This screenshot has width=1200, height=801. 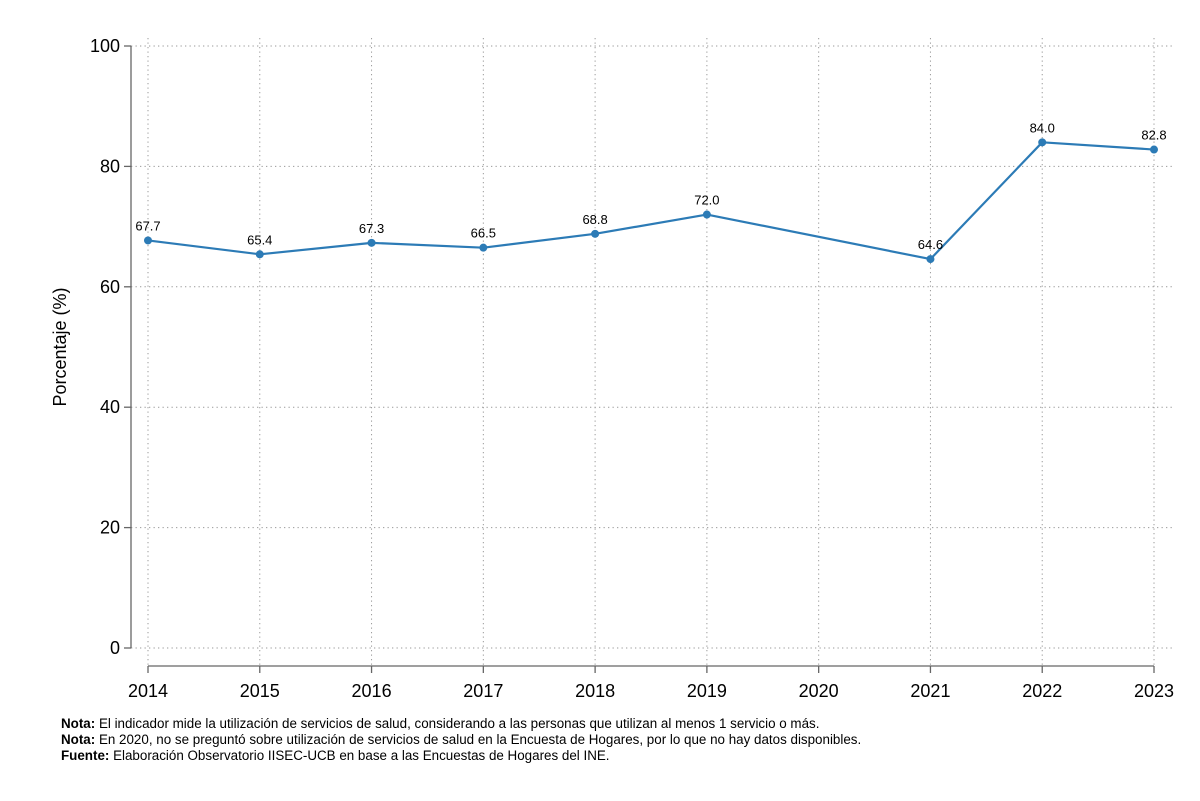 I want to click on x-tick-label: 2021, so click(x=930, y=691).